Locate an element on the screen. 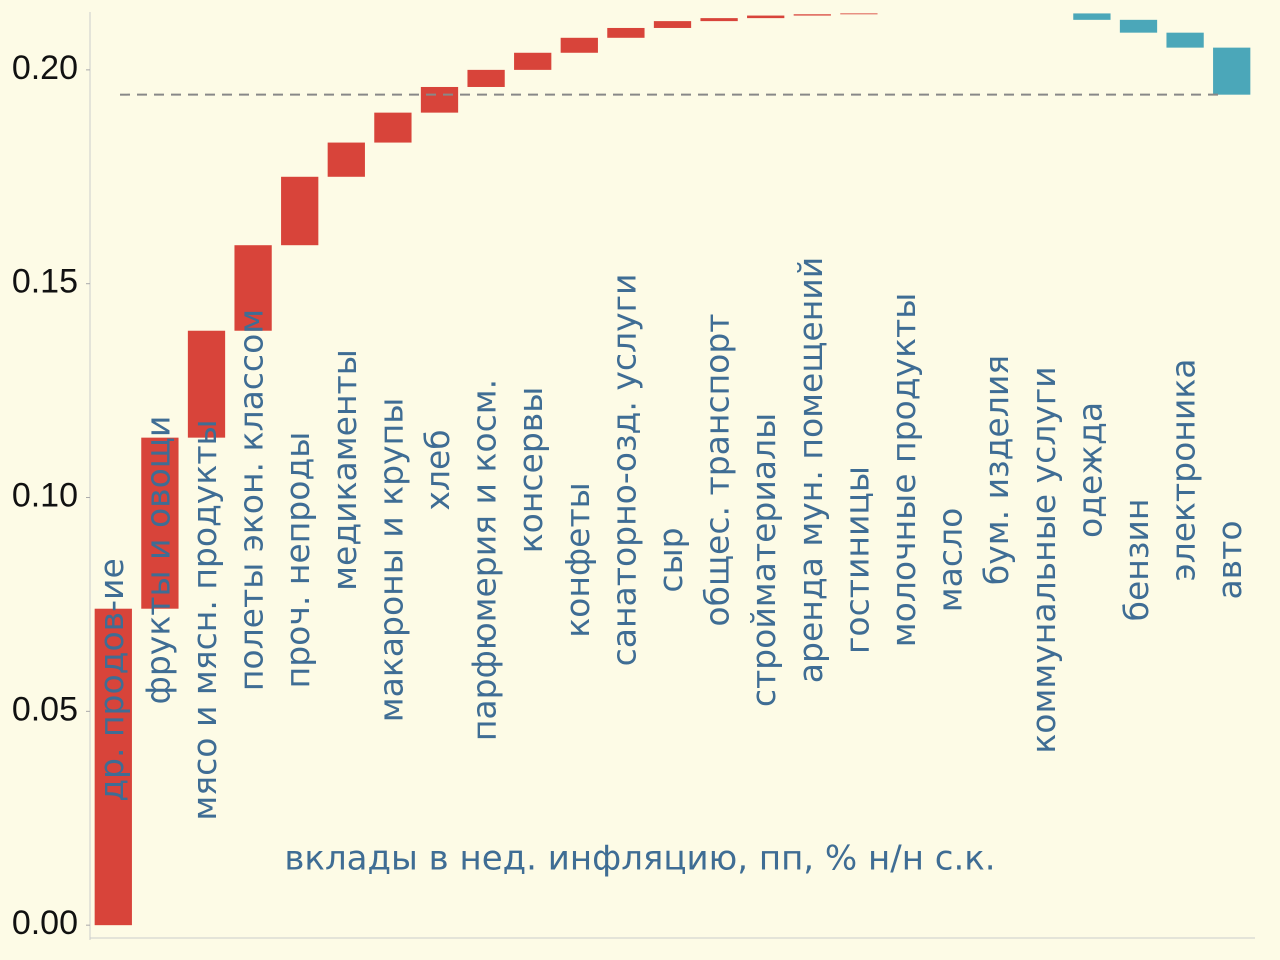 Image resolution: width=1280 pixels, height=960 pixels. x-tick-label: парфюмерия и косм. is located at coordinates (484, 560).